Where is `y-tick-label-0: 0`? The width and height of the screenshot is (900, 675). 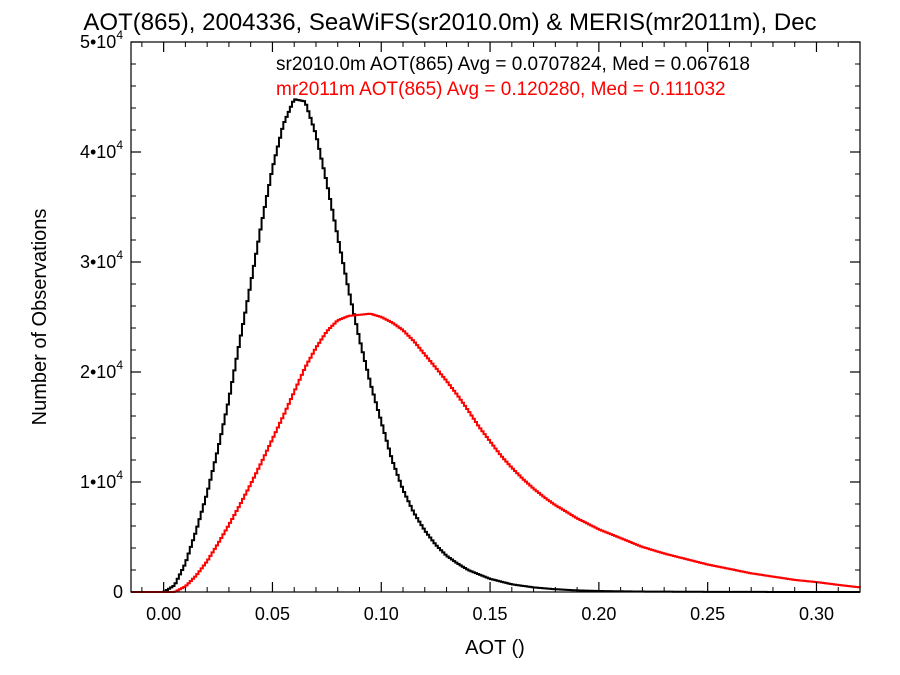
y-tick-label-0: 0 is located at coordinates (118, 592).